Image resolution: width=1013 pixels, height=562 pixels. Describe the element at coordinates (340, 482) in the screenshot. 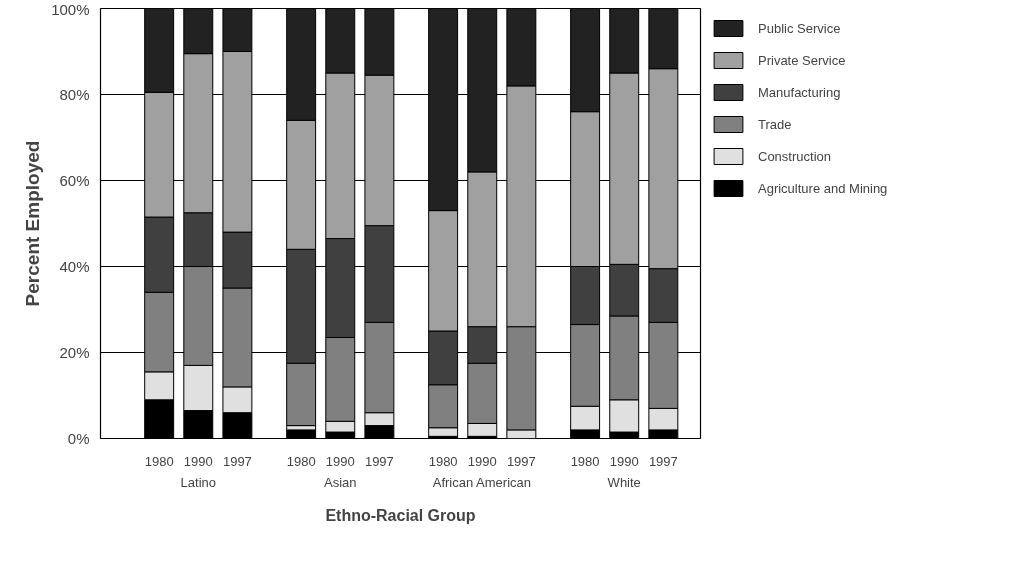

I see `text: Asian` at that location.